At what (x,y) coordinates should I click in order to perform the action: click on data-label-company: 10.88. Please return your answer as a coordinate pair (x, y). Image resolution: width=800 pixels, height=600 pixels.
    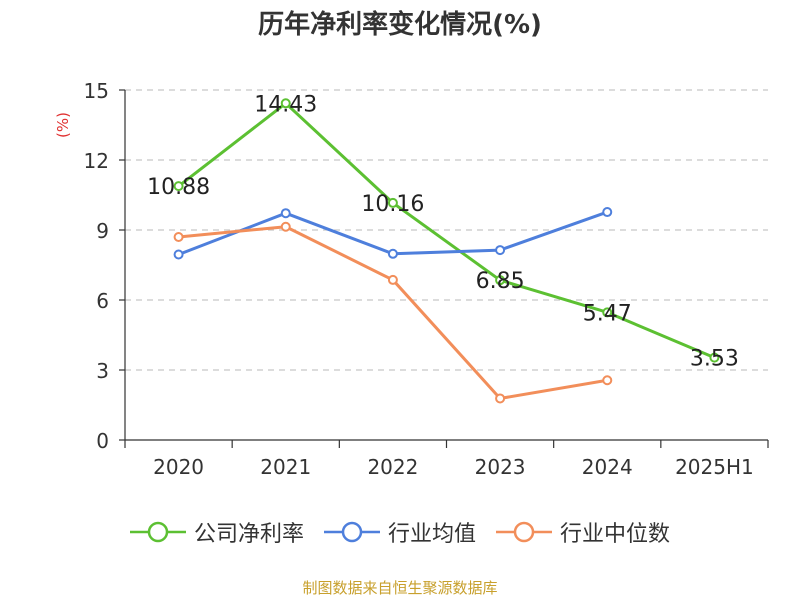
    Looking at the image, I should click on (178, 187).